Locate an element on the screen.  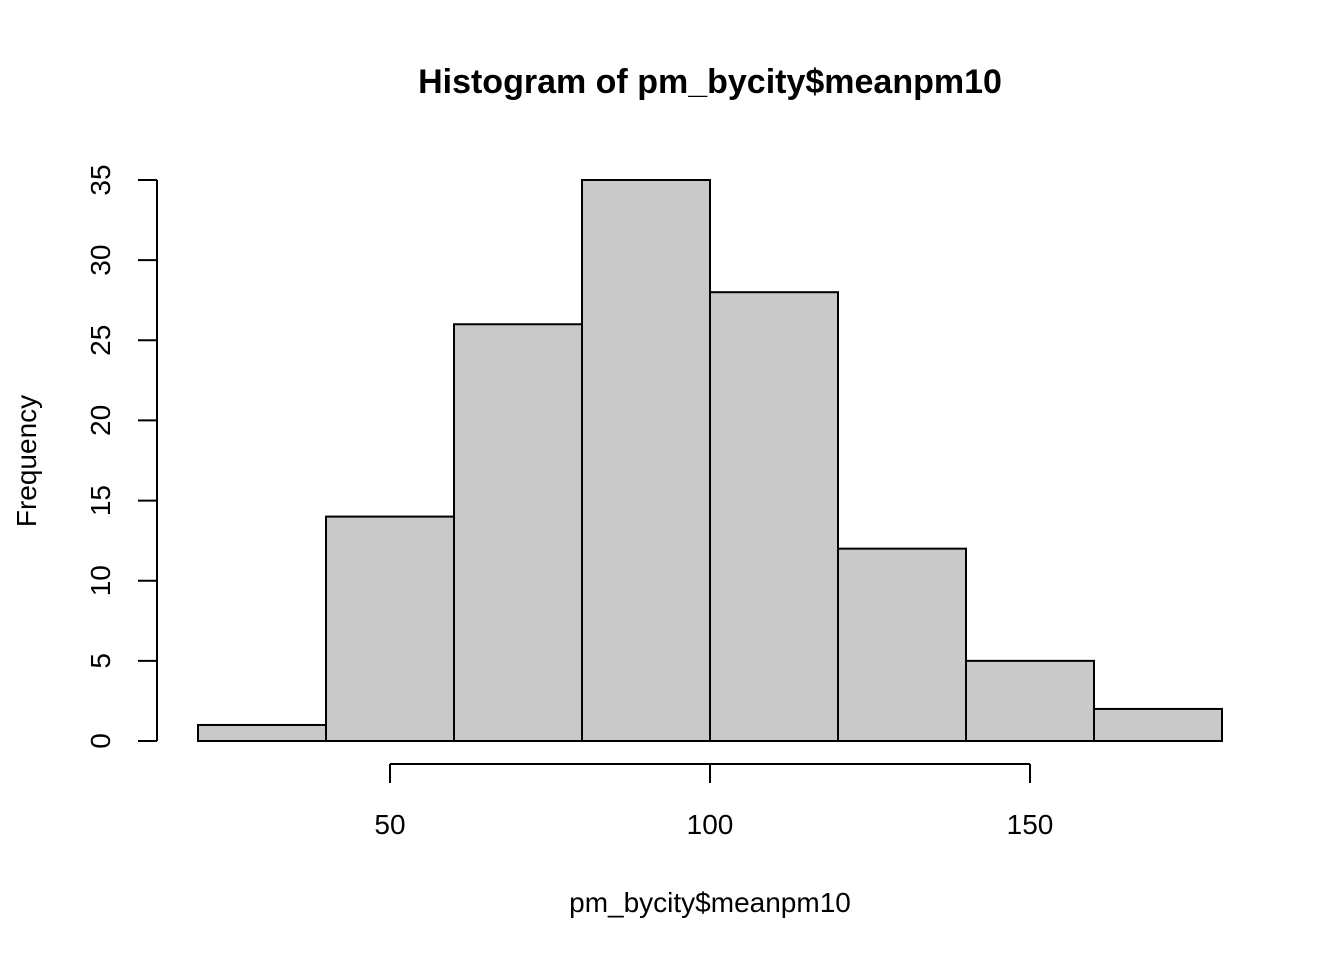
y-axis-title: Frequency is located at coordinates (26, 461).